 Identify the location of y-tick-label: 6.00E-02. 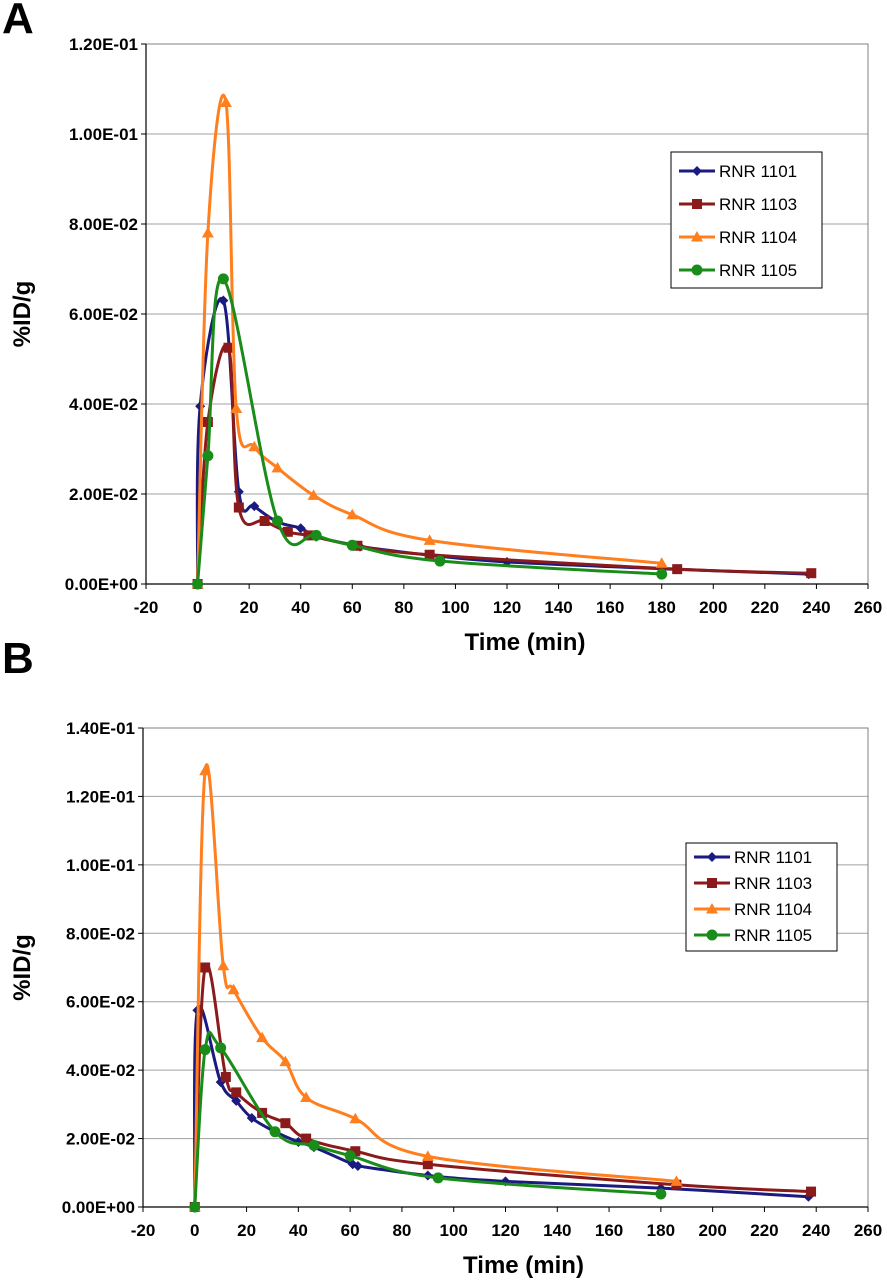
(100, 1002).